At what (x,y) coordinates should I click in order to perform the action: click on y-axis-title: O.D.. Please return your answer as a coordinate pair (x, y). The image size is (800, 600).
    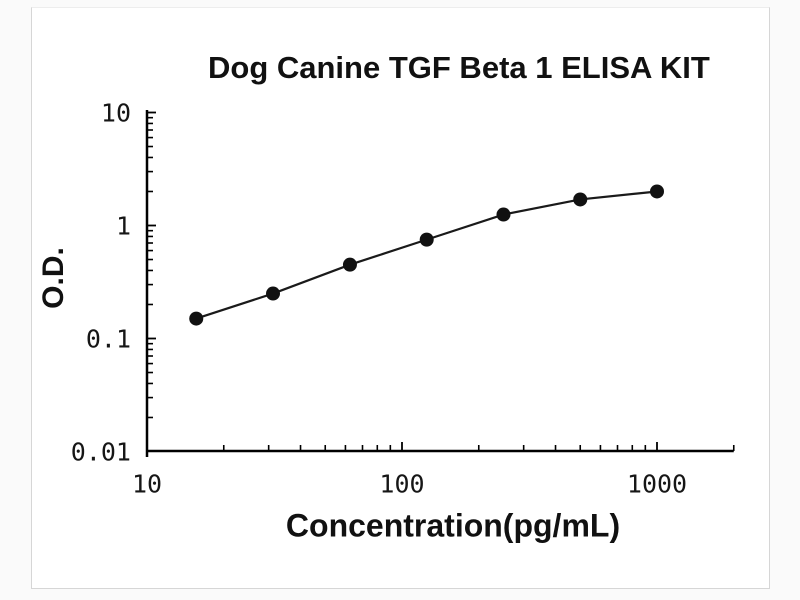
    Looking at the image, I should click on (53, 278).